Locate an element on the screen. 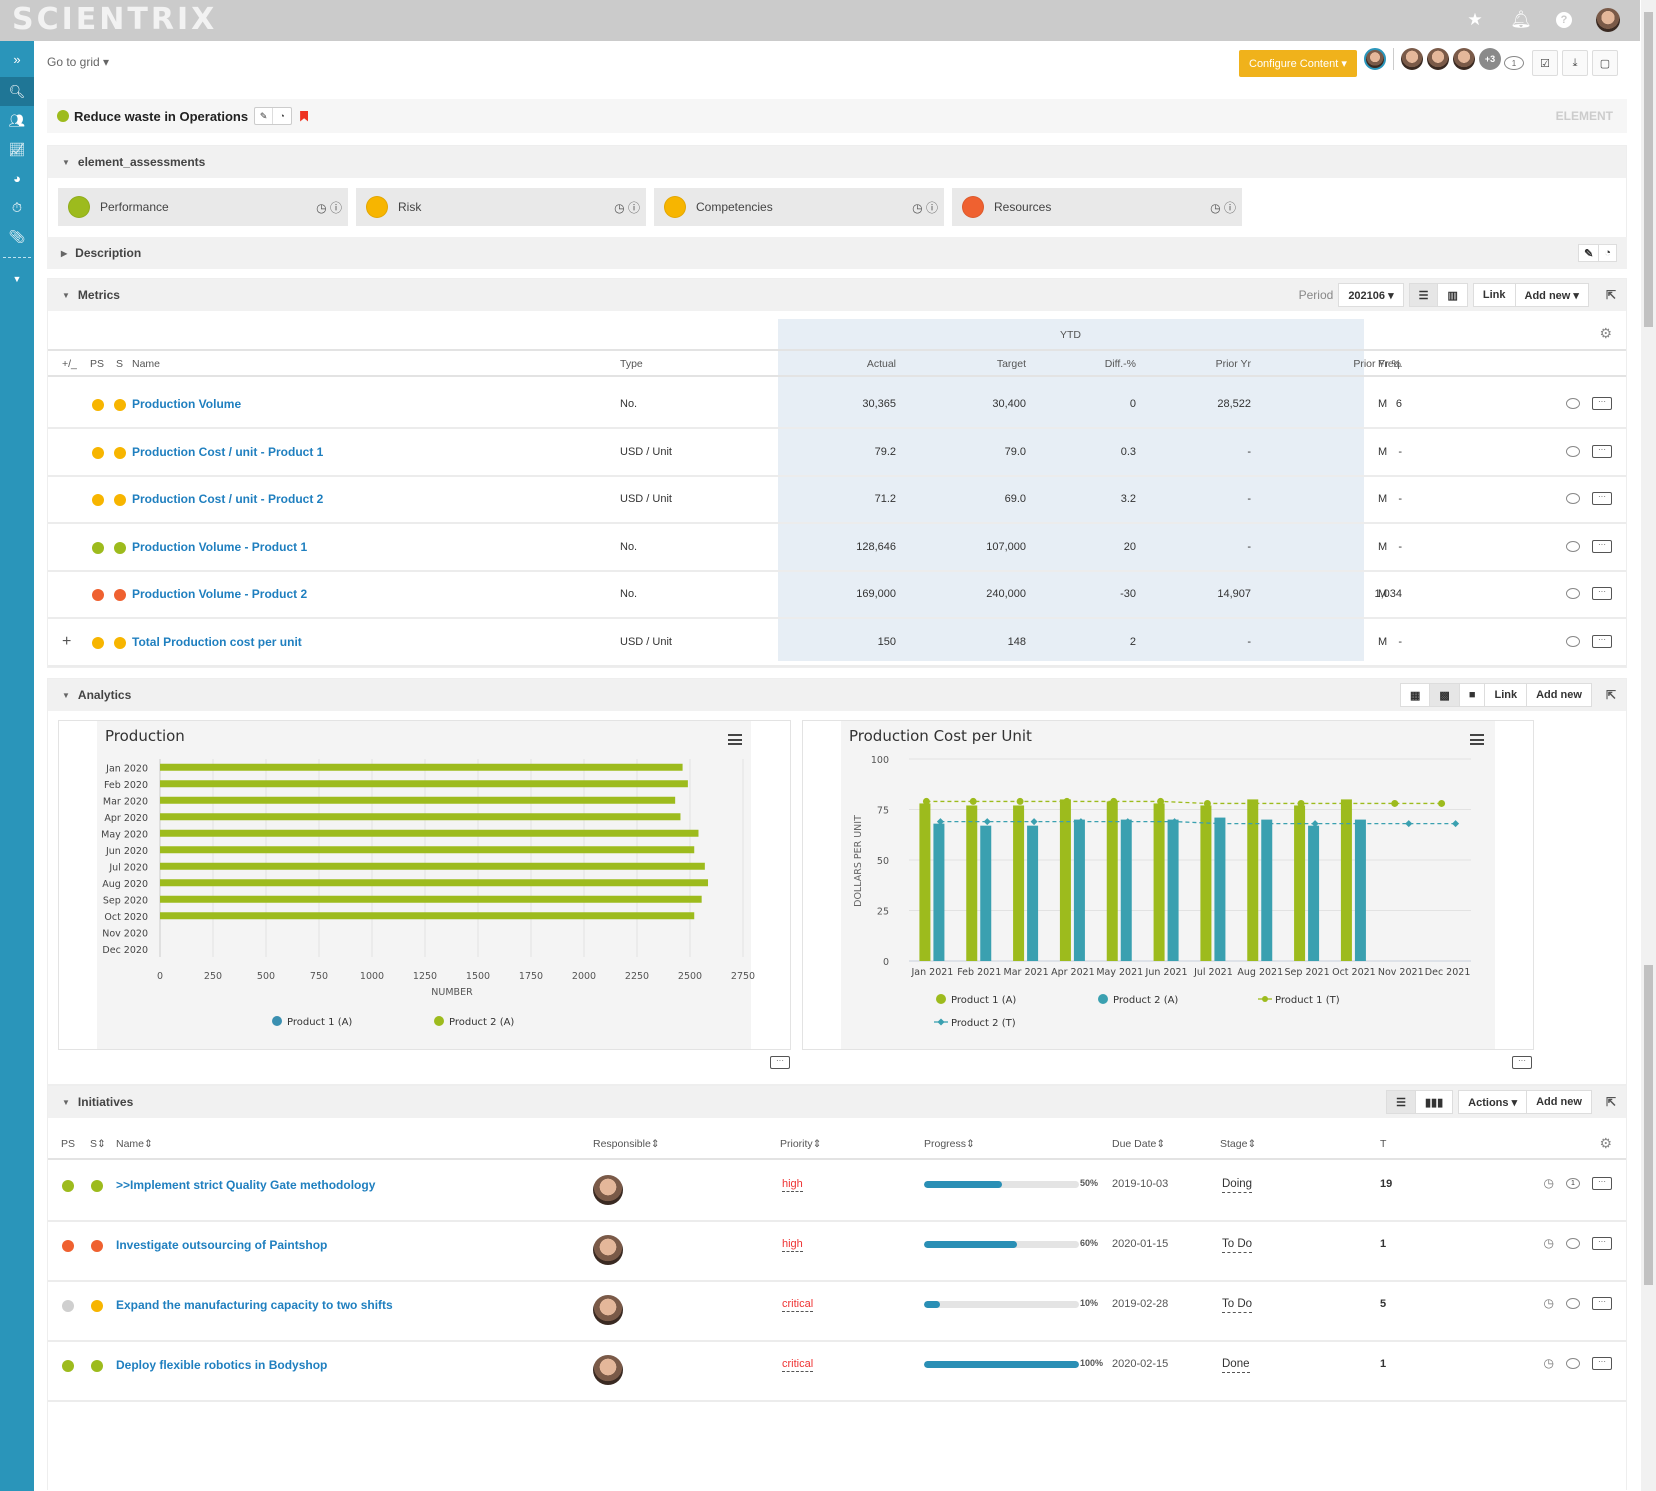 The height and width of the screenshot is (1491, 1656). metric-name-link: Production Volume is located at coordinates (187, 404).